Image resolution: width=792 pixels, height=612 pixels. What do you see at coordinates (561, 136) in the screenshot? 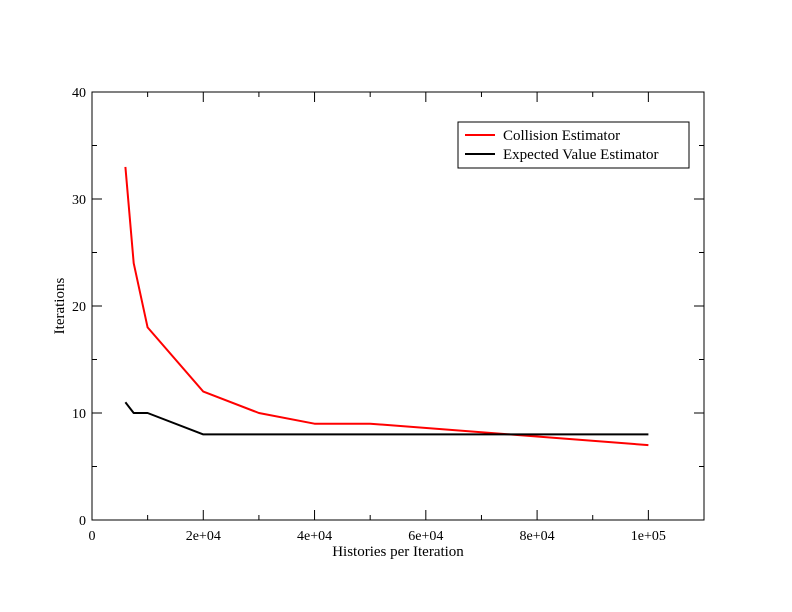
I see `legend-label-collision: Collision Estimator` at bounding box center [561, 136].